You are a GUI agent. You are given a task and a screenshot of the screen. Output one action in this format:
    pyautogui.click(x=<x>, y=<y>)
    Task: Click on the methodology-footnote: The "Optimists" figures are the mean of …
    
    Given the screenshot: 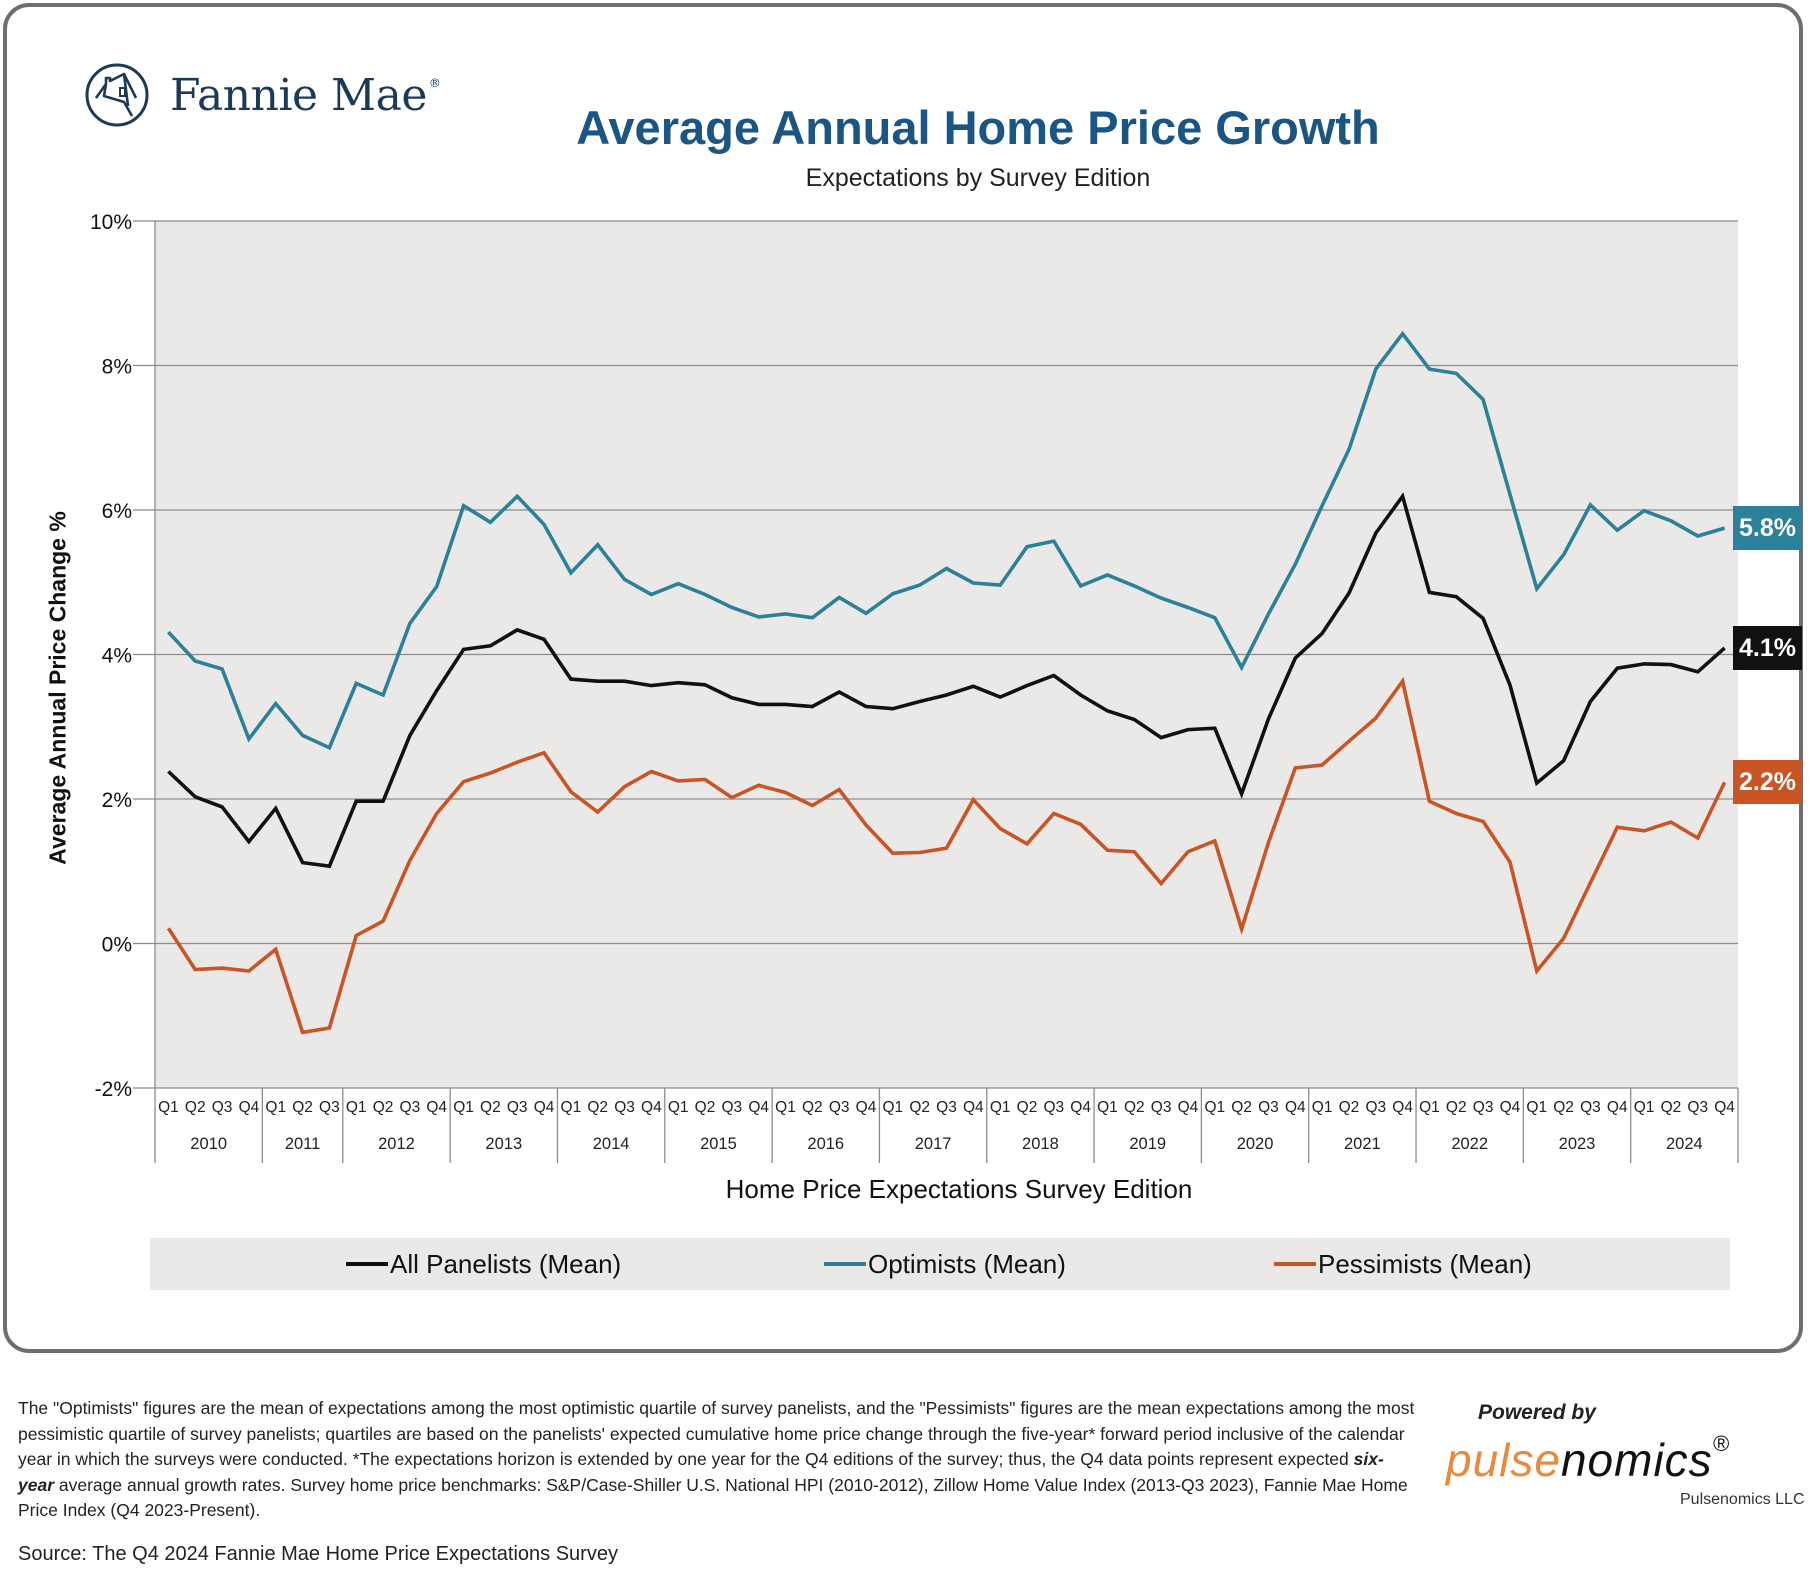 What is the action you would take?
    pyautogui.click(x=716, y=1459)
    